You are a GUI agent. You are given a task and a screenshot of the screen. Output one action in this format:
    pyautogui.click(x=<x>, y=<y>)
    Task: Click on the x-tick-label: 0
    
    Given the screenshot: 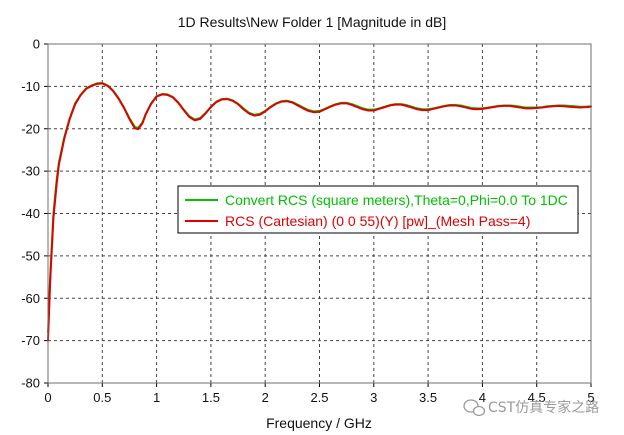 What is the action you would take?
    pyautogui.click(x=47, y=397)
    